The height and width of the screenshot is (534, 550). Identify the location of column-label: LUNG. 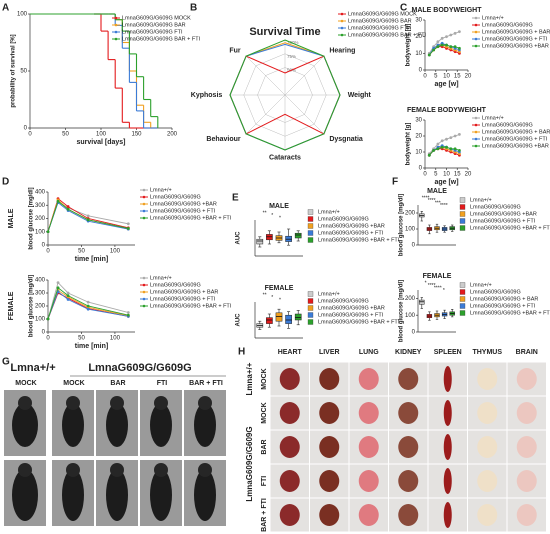
(369, 352).